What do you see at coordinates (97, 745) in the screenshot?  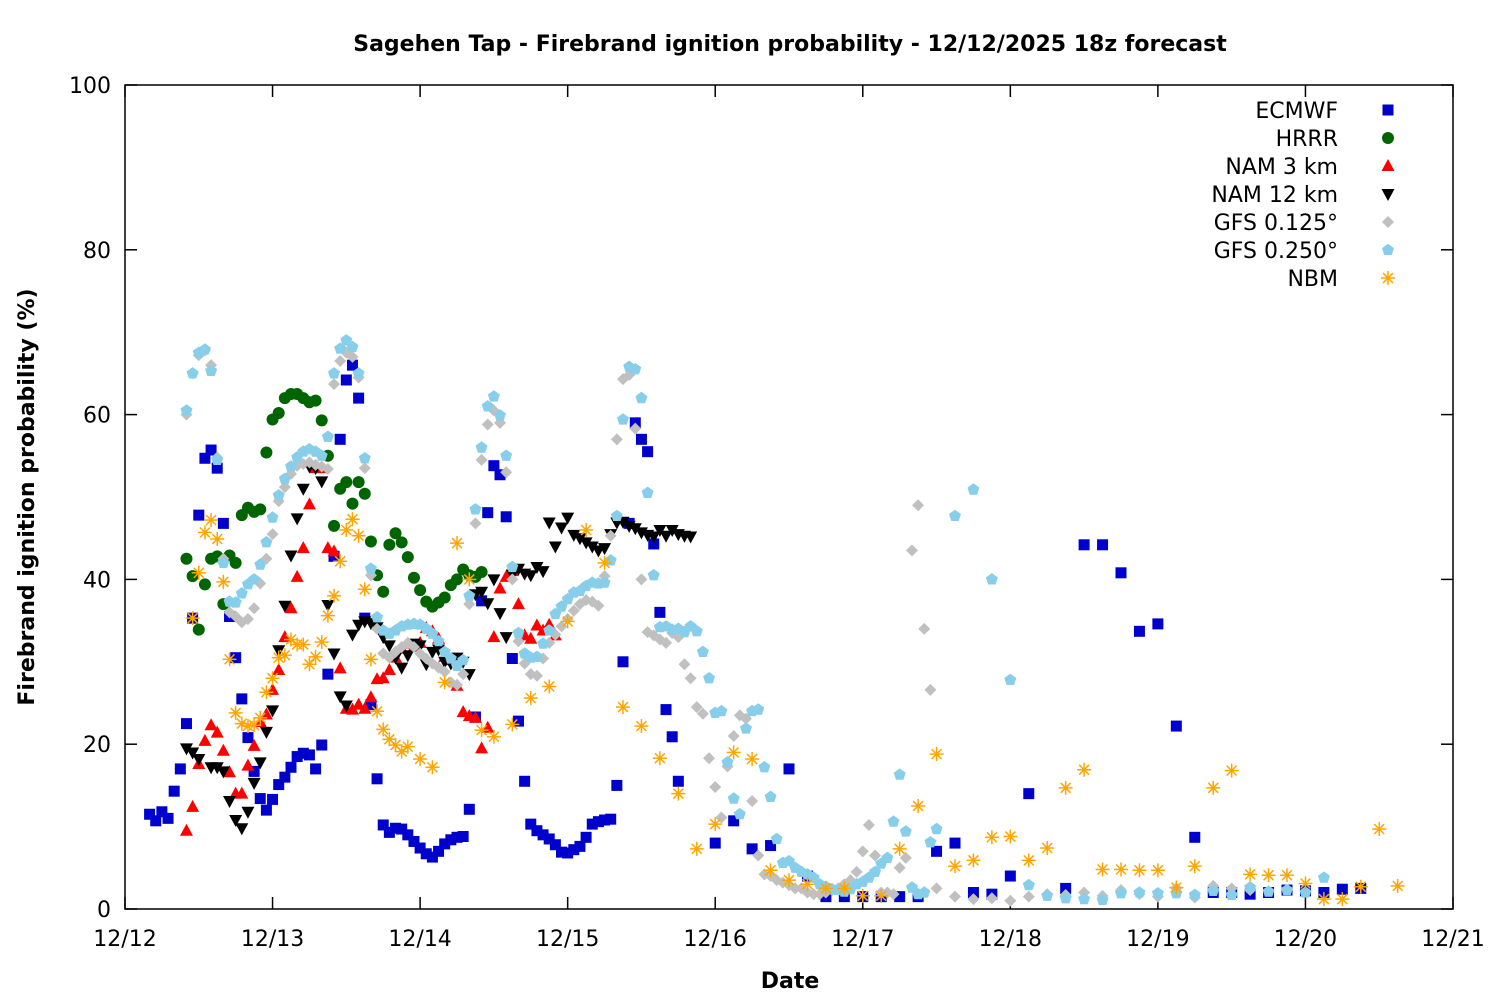 I see `y-tick-label: 20` at bounding box center [97, 745].